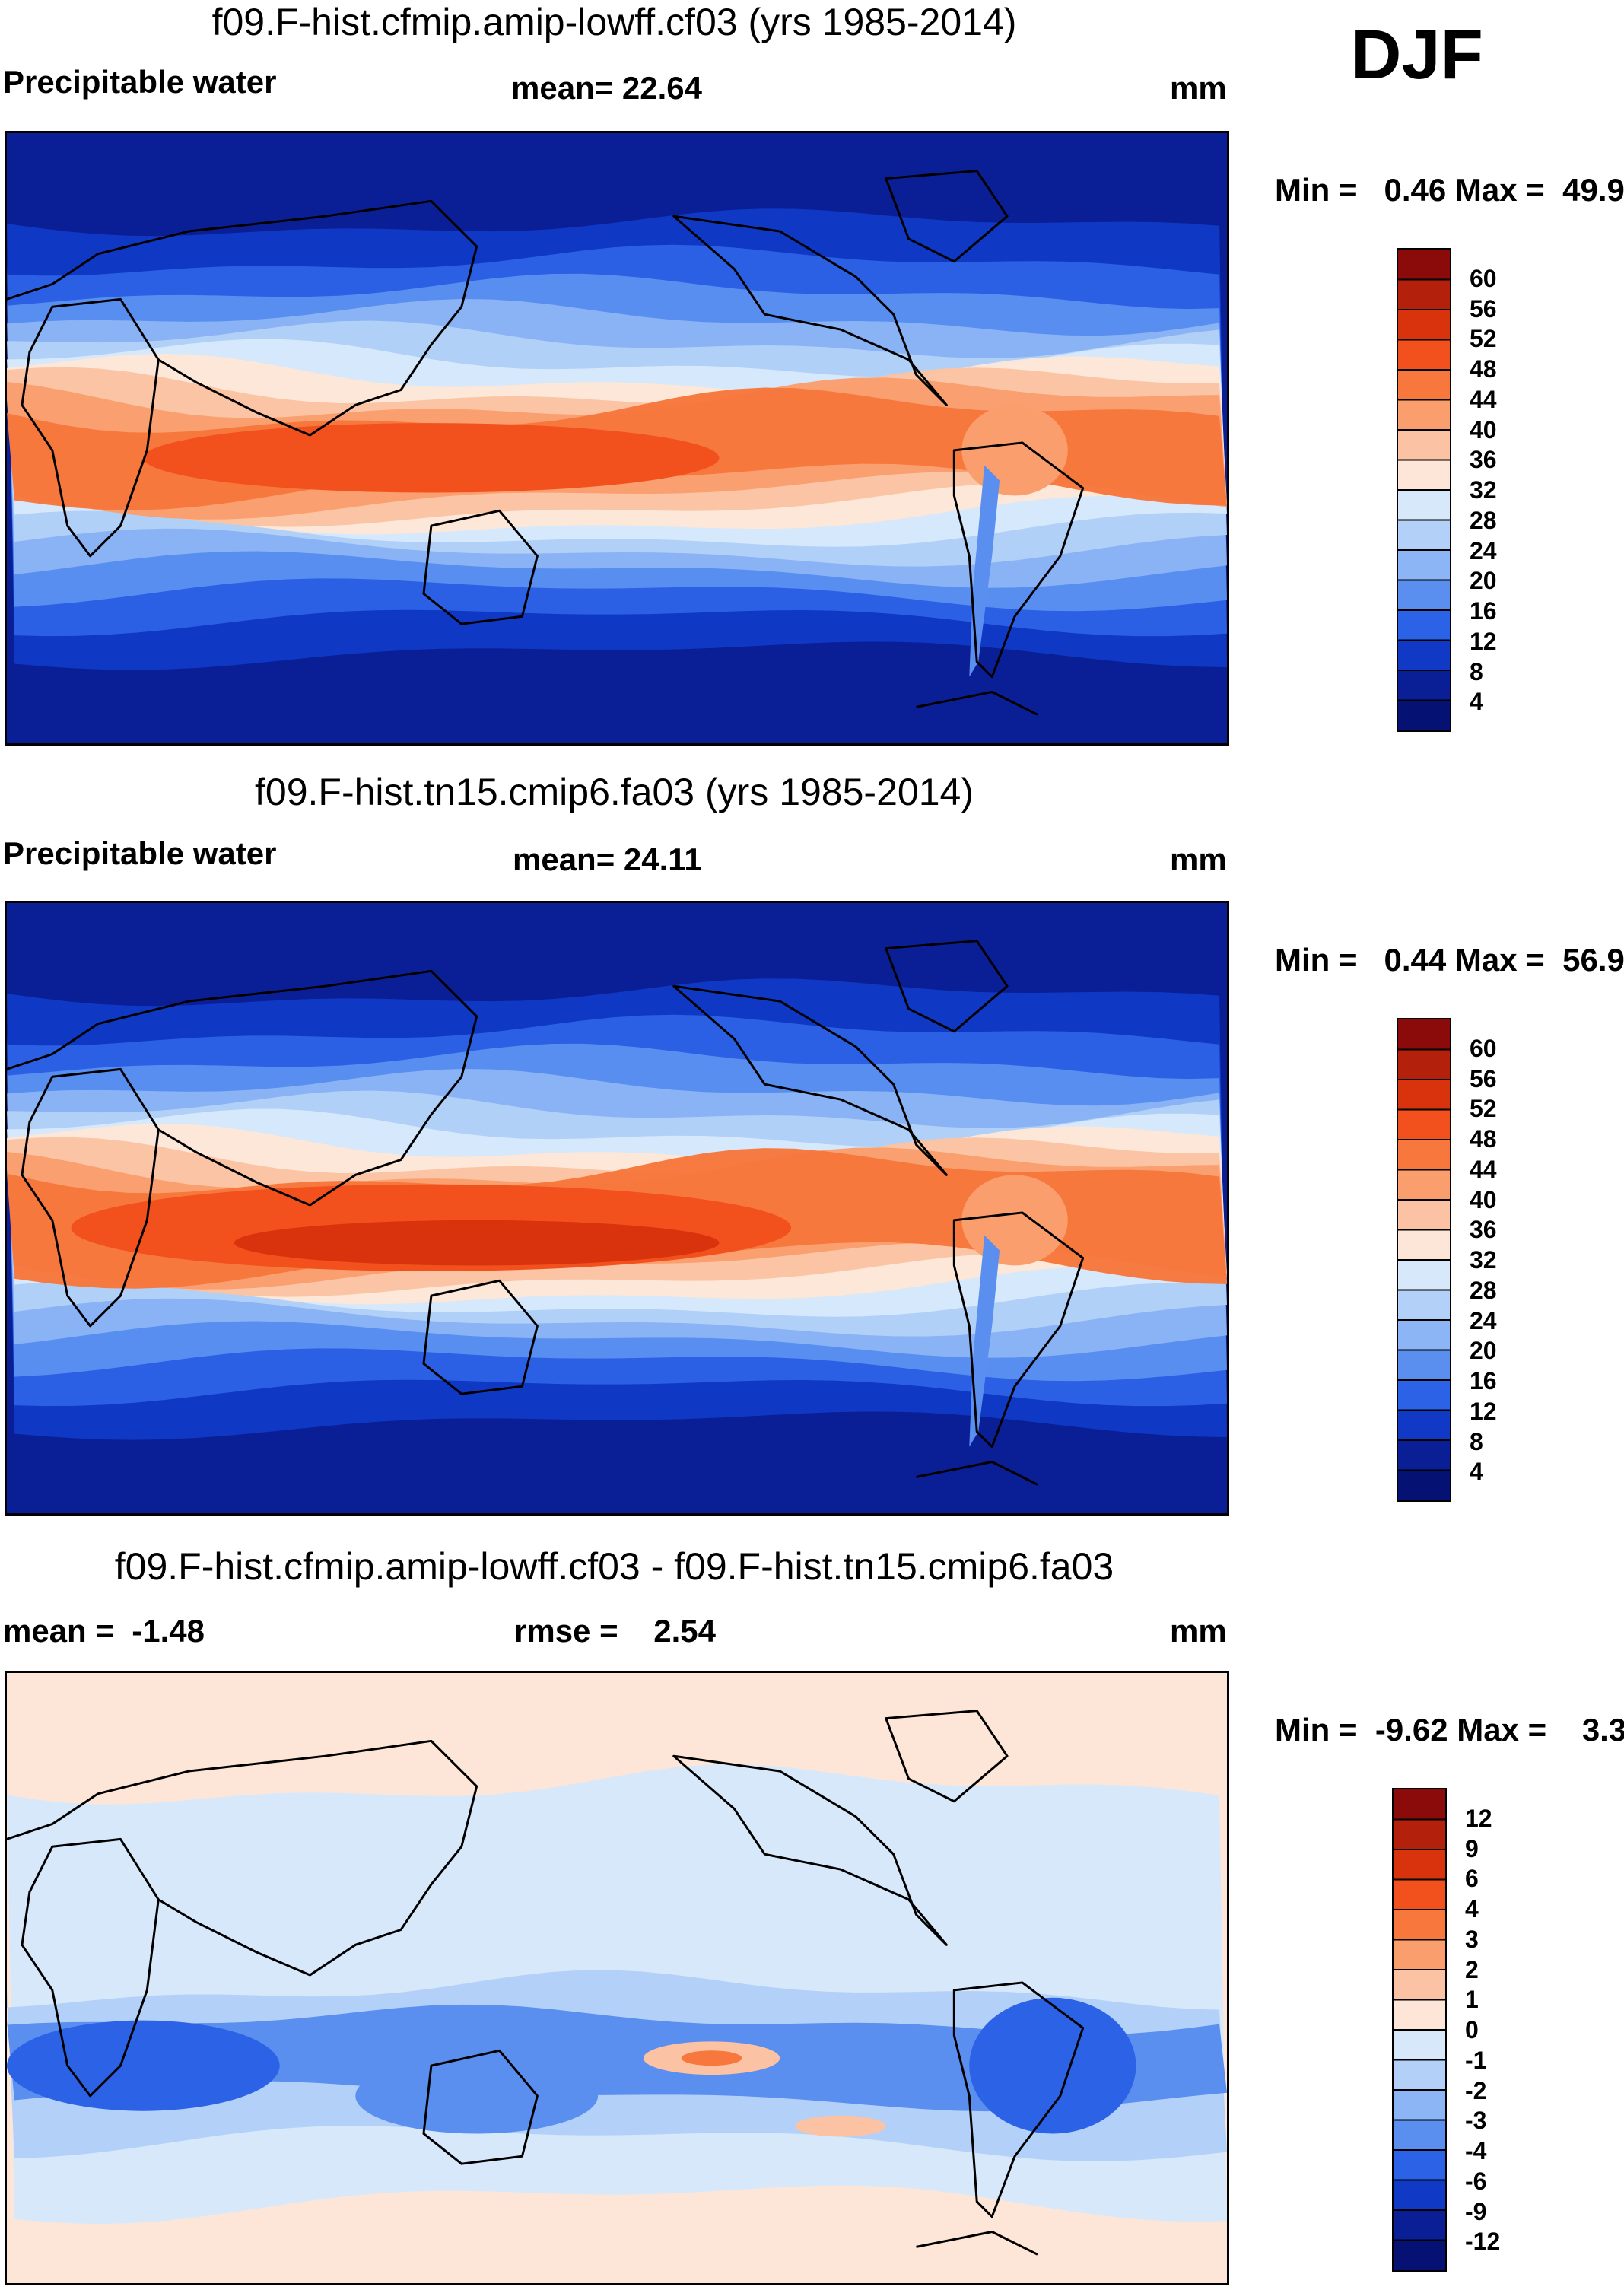  What do you see at coordinates (1483, 1260) in the screenshot?
I see `colorbar-tick-label: 32` at bounding box center [1483, 1260].